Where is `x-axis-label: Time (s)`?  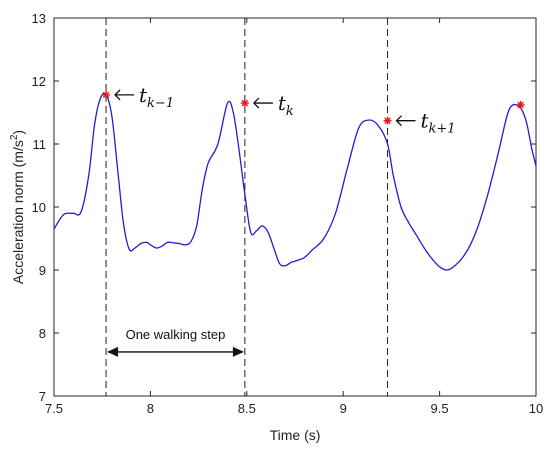
x-axis-label: Time (s) is located at coordinates (295, 435).